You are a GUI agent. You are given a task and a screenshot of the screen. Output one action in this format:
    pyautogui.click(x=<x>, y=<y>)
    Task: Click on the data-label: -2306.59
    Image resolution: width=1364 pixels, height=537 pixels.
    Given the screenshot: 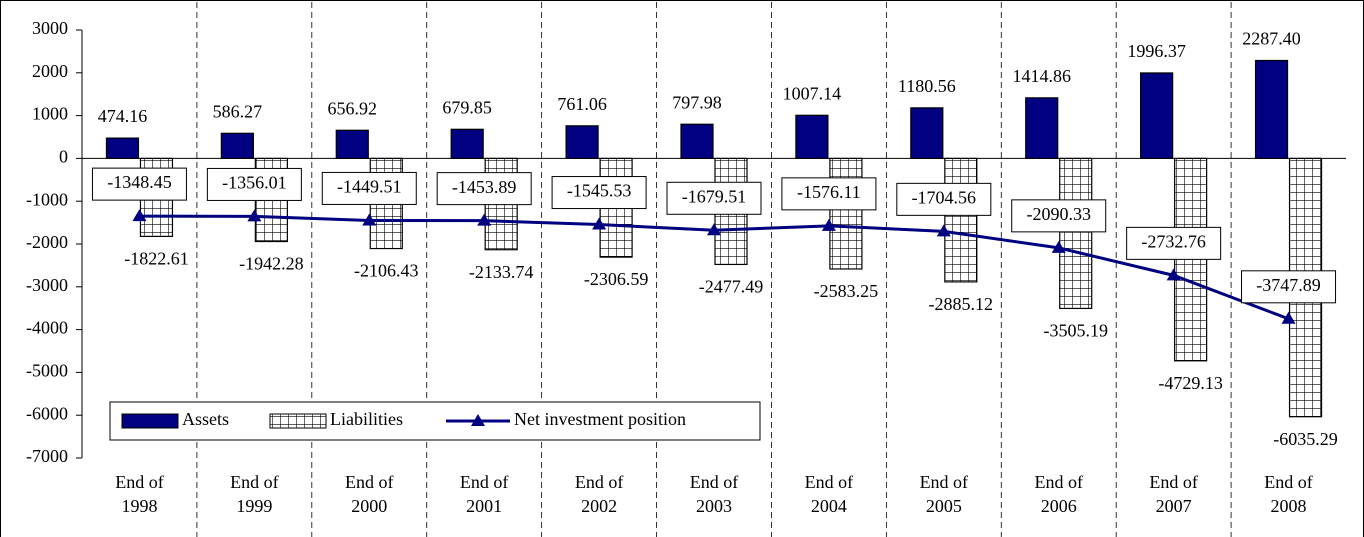 What is the action you would take?
    pyautogui.click(x=616, y=279)
    